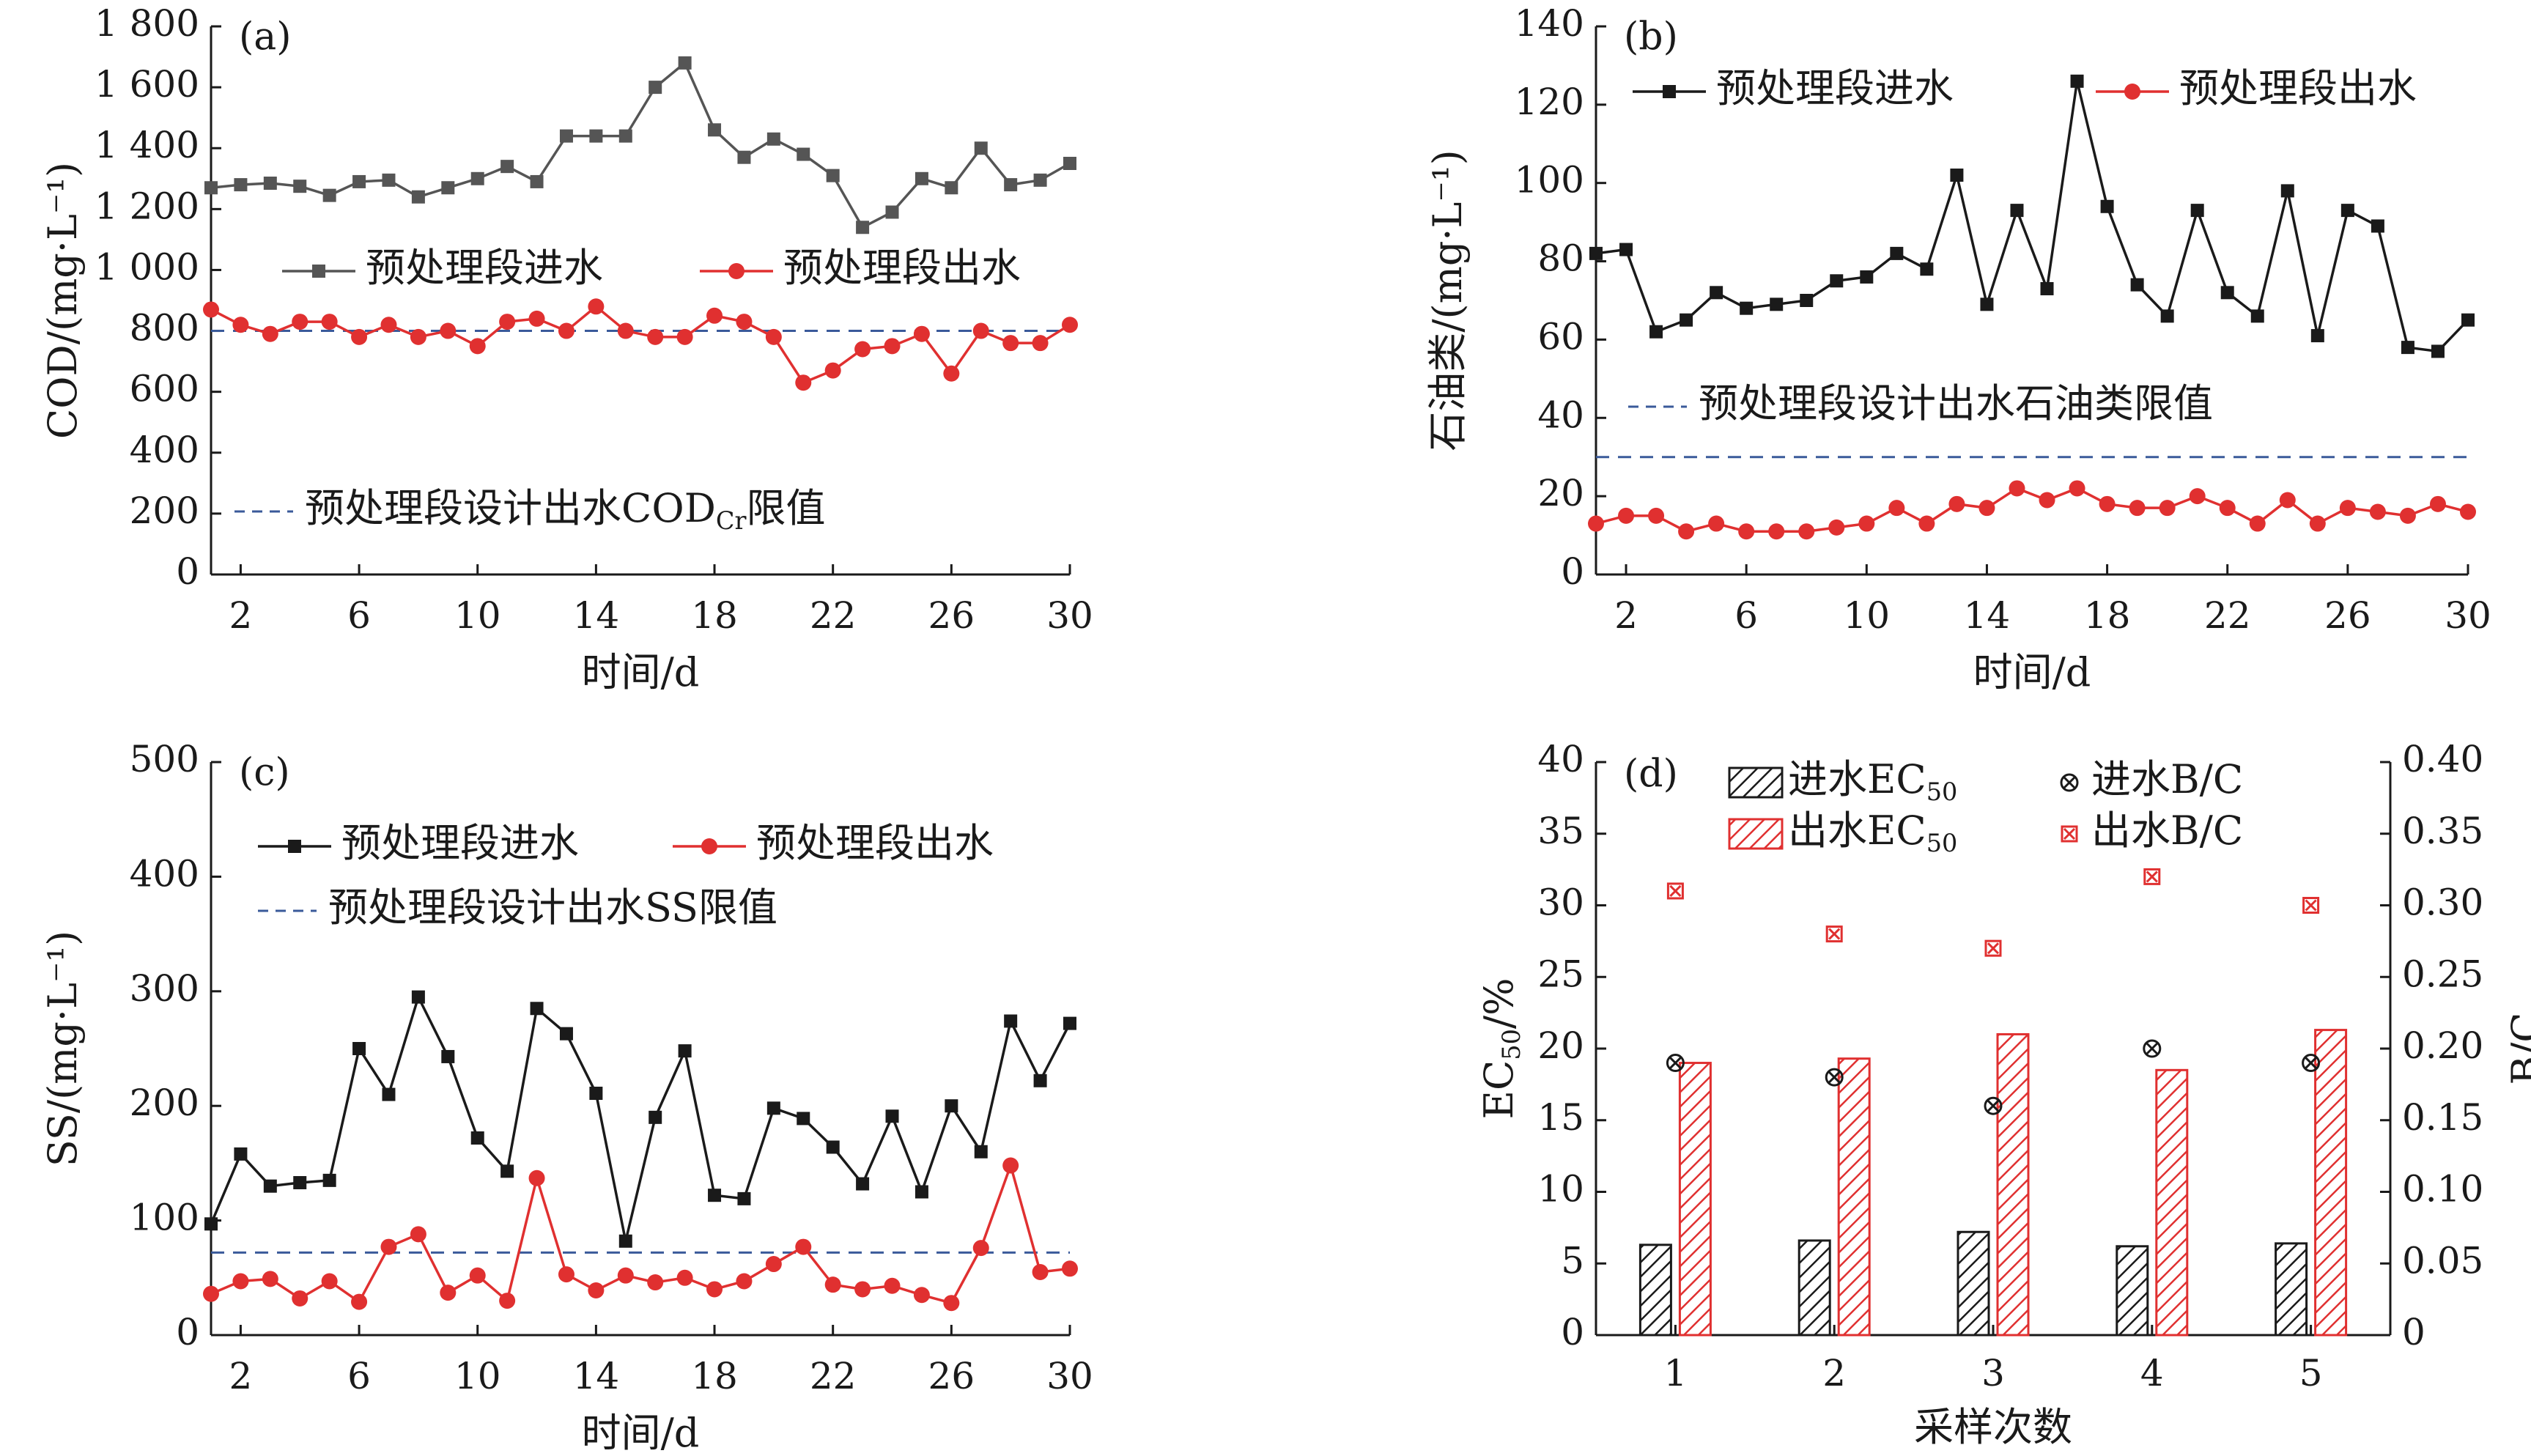 This screenshot has width=2531, height=1456. Describe the element at coordinates (2517, 1048) in the screenshot. I see `y-axis-right-label: B/C` at that location.